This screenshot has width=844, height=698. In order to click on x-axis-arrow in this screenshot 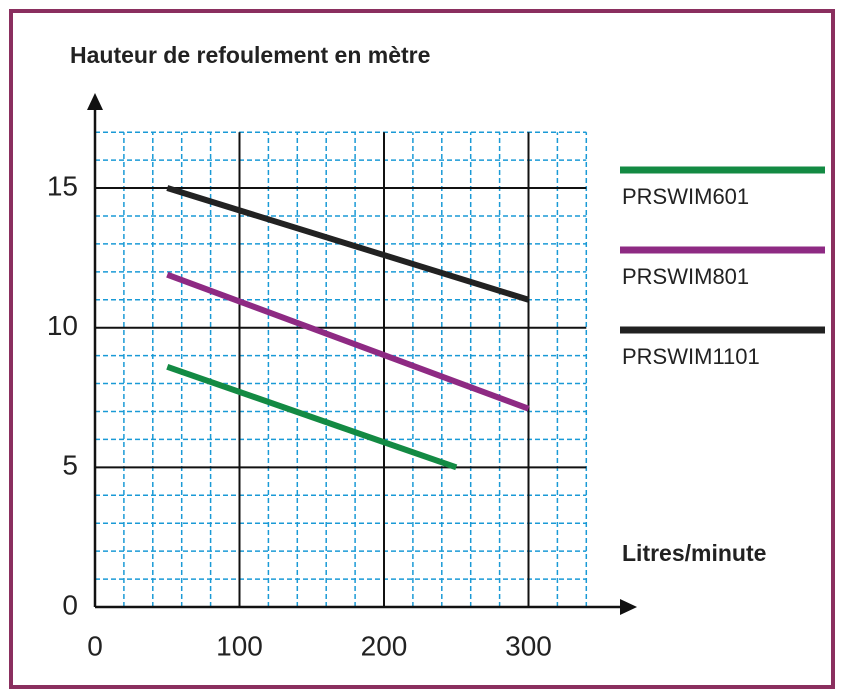, I will do `click(628, 607)`.